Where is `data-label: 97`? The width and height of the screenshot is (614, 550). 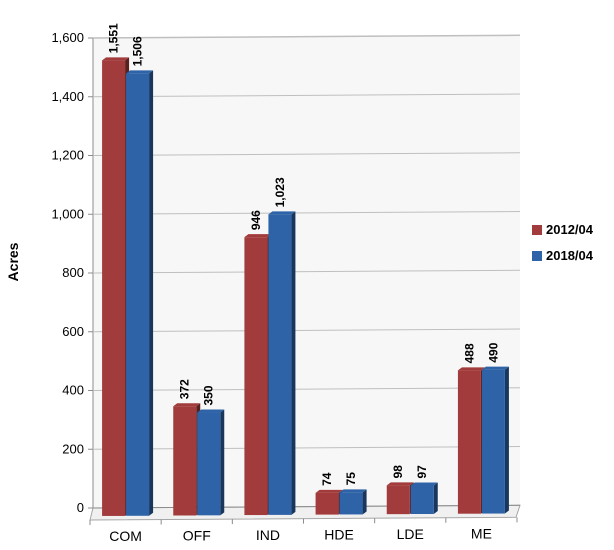 data-label: 97 is located at coordinates (422, 472).